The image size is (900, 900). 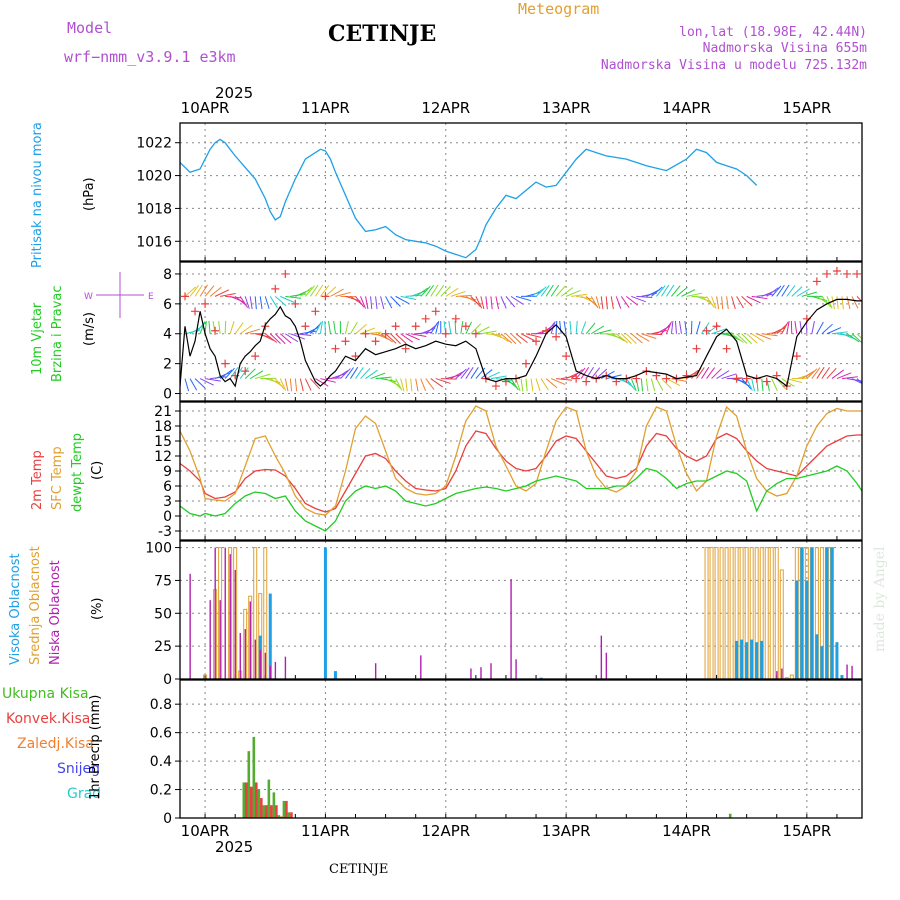 What do you see at coordinates (154, 144) in the screenshot?
I see `y-tick-label: 1022` at bounding box center [154, 144].